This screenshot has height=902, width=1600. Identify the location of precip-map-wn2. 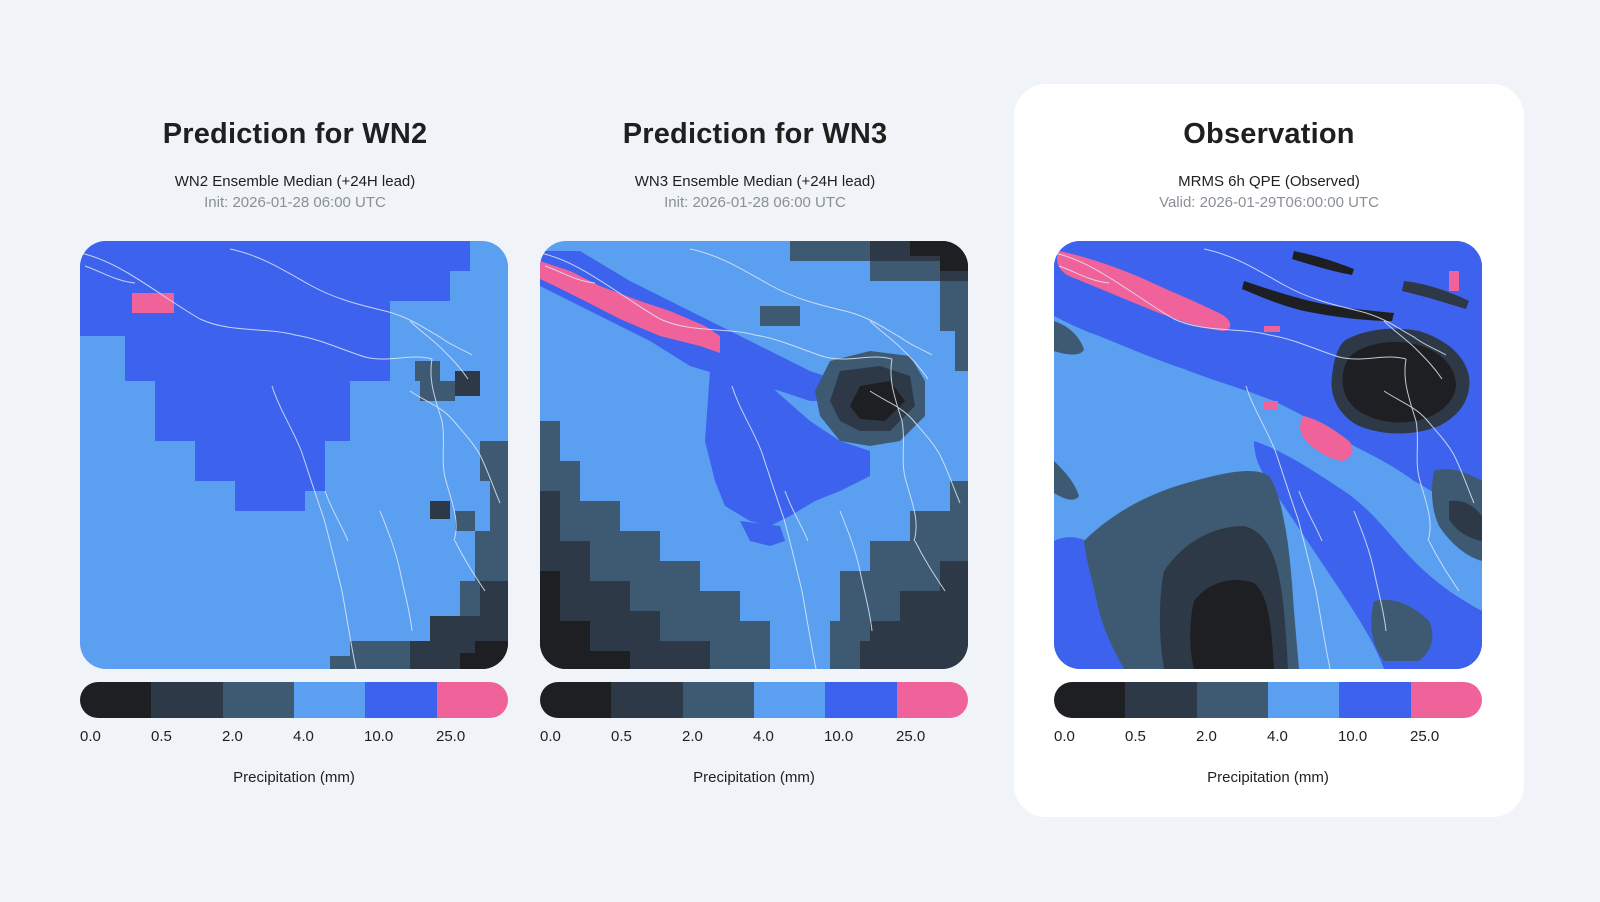
(294, 455).